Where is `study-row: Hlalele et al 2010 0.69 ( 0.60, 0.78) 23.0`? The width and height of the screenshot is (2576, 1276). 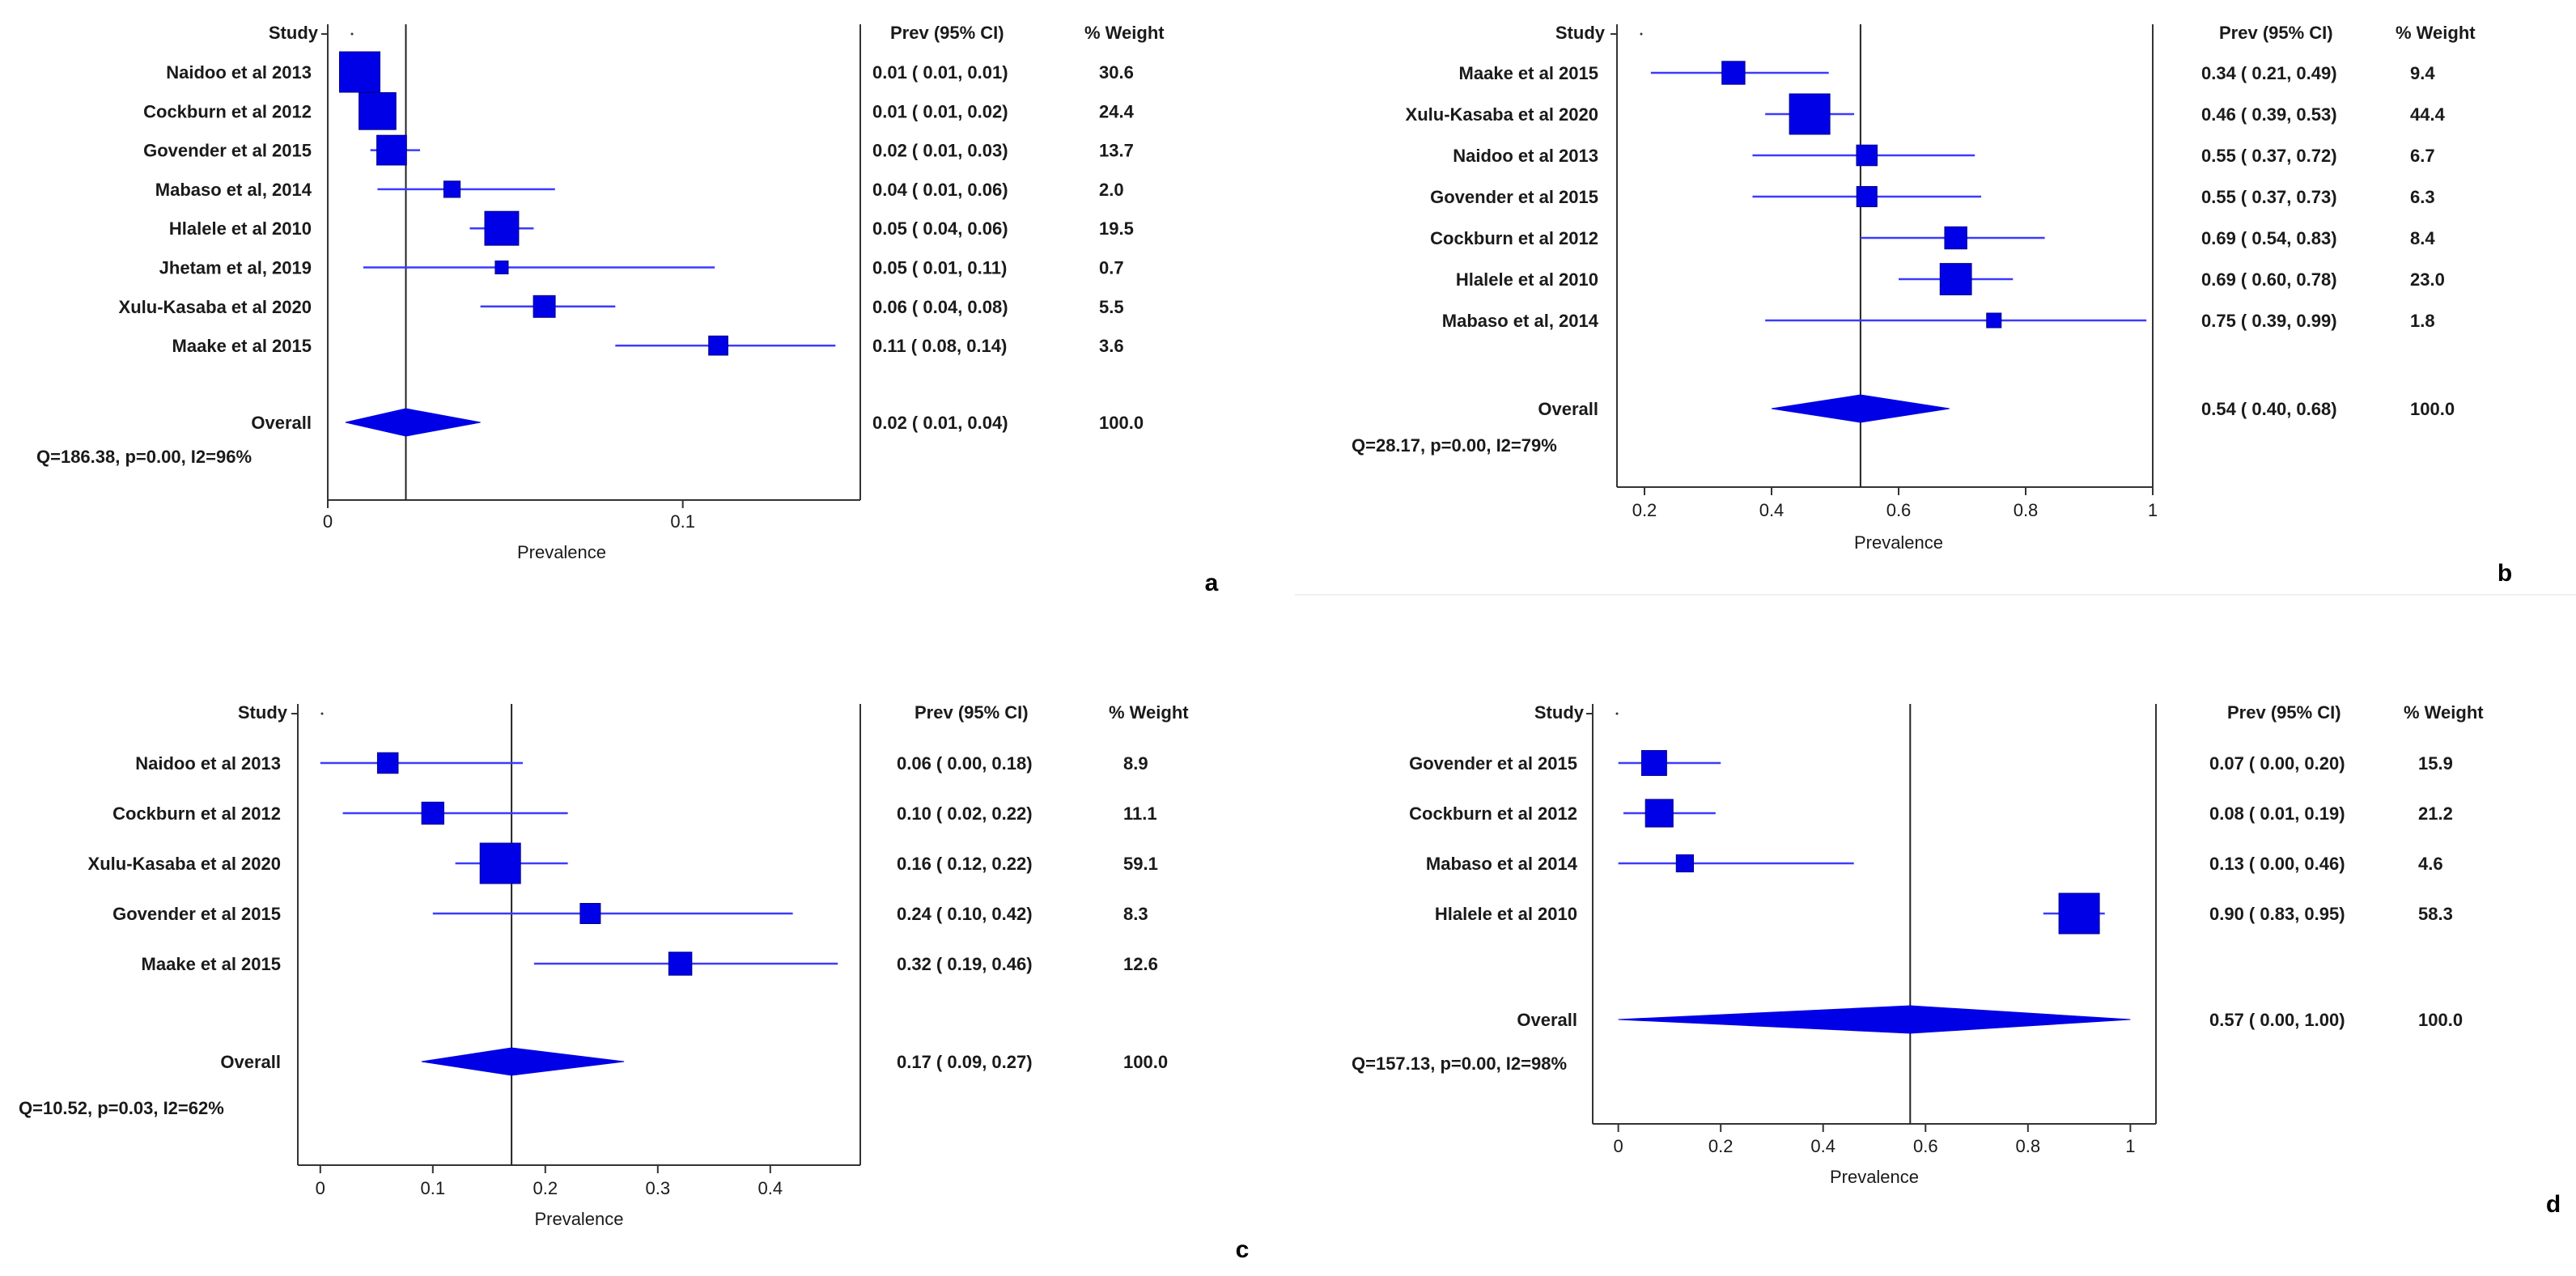 study-row: Hlalele et al 2010 0.69 ( 0.60, 0.78) 23.0 is located at coordinates (1950, 279).